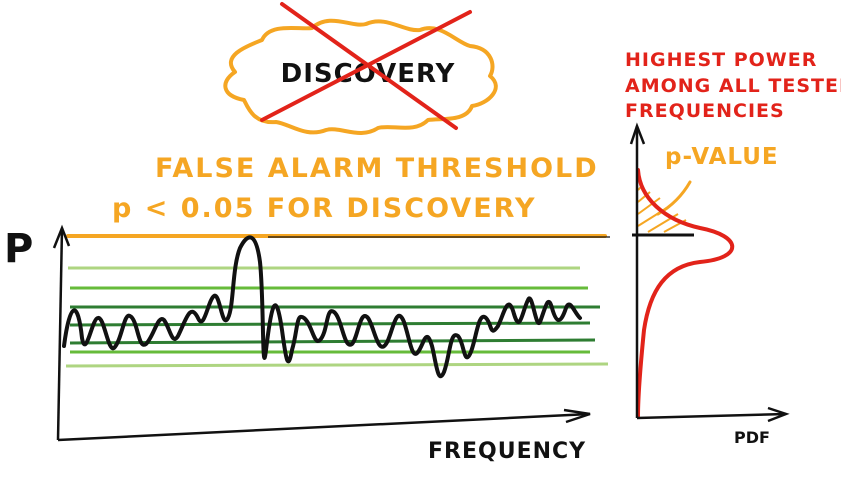  What do you see at coordinates (721, 60) in the screenshot?
I see `pdf-title-line-1: HIGHEST POWER` at bounding box center [721, 60].